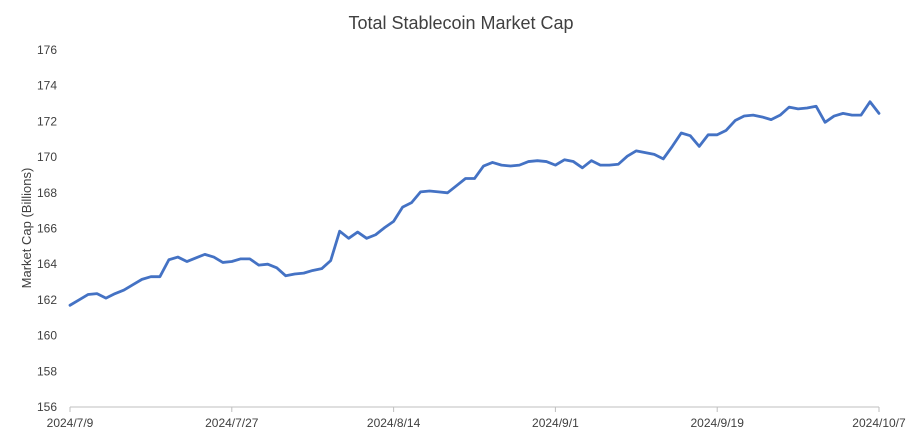 The width and height of the screenshot is (922, 441). I want to click on x-tick-label: 2024/10/7, so click(879, 423).